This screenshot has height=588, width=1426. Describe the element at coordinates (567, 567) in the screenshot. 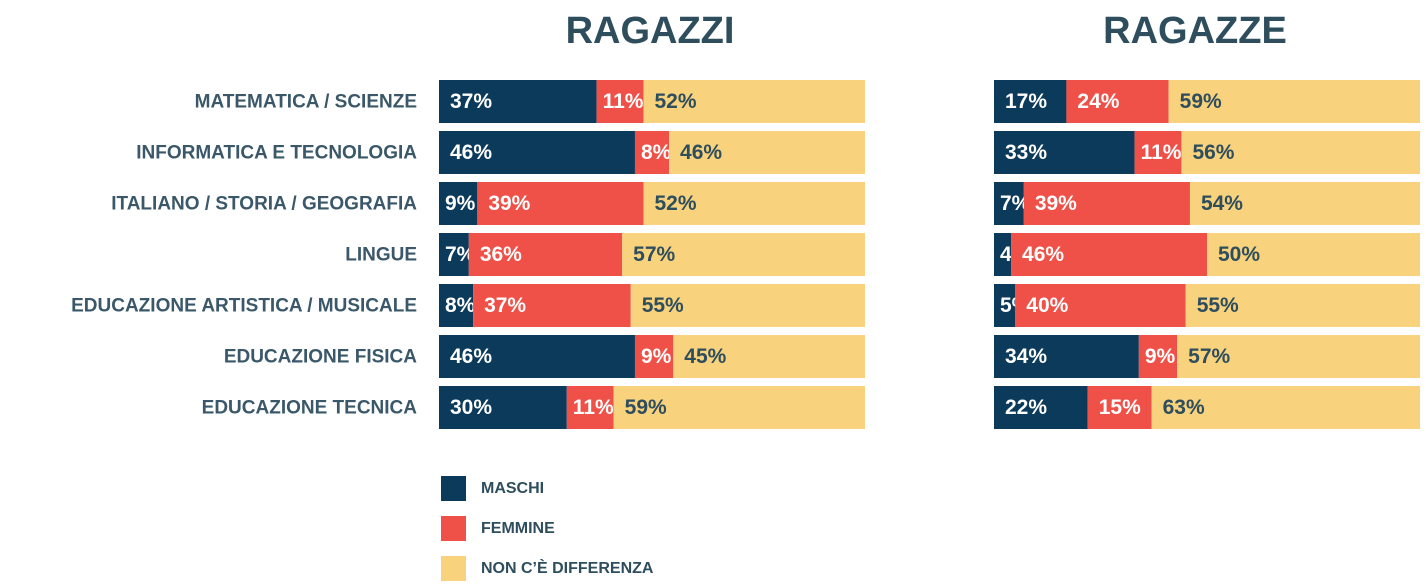

I see `legend-label: NON C’È DIFFERENZA` at that location.